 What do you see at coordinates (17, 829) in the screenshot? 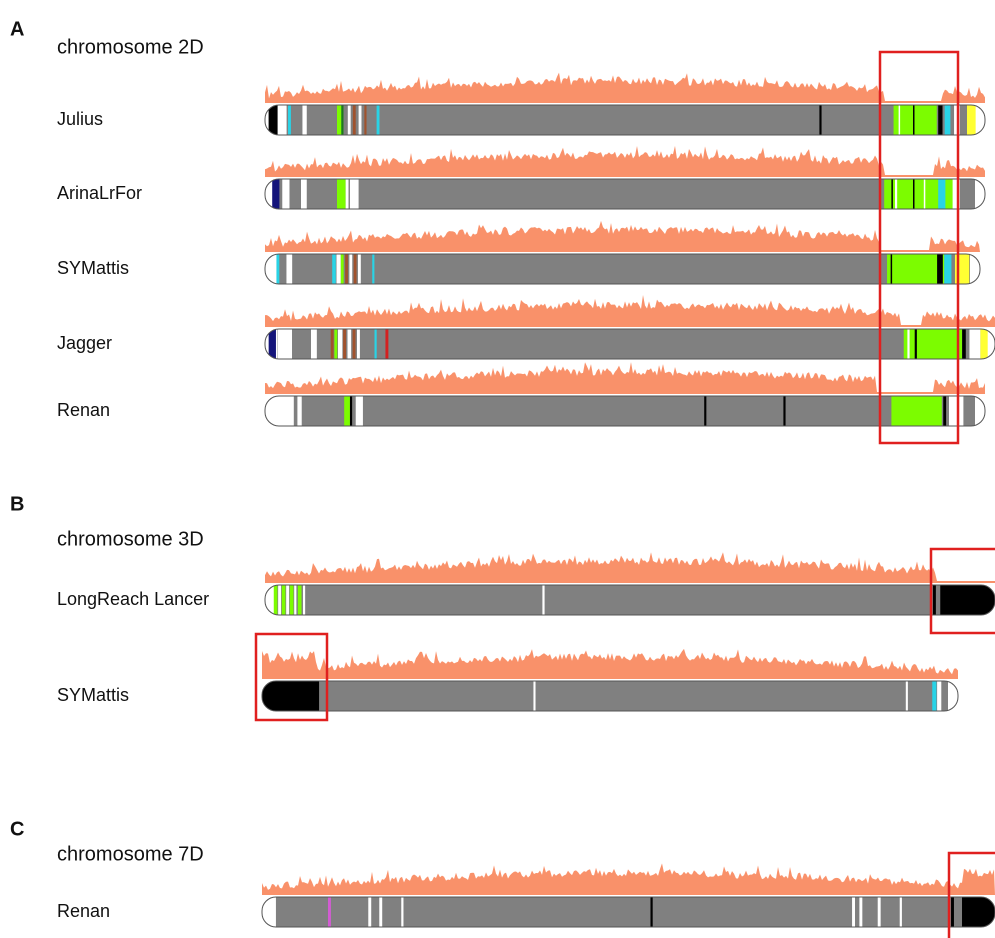
I see `panel-label: C` at bounding box center [17, 829].